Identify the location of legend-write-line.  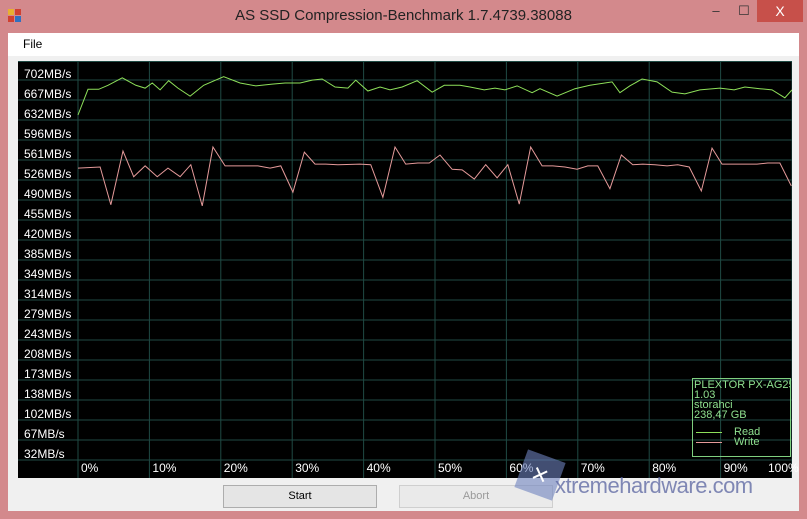
(709, 442).